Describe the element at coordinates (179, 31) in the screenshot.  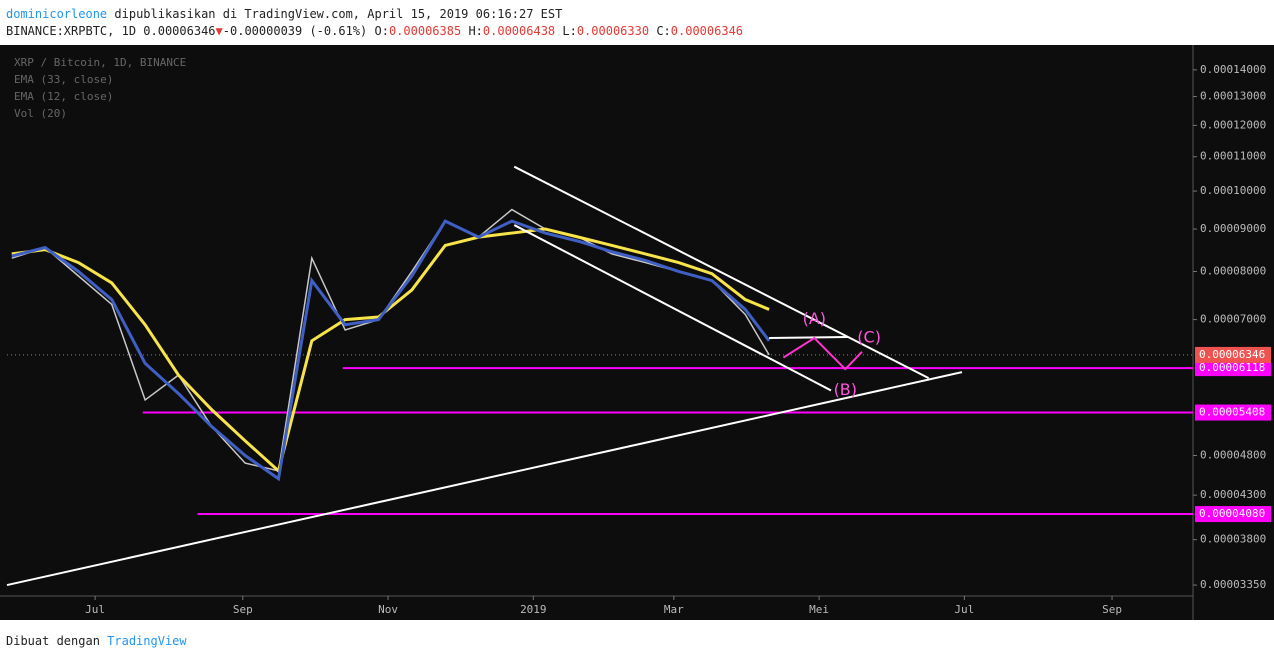
I see `last: 0.00006346` at that location.